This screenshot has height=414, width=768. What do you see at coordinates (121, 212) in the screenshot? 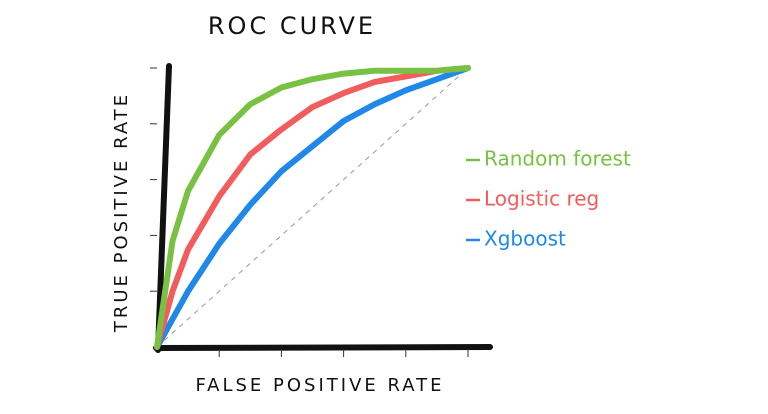
I see `y-axis-label: TRUE POSITIVE RATE` at bounding box center [121, 212].